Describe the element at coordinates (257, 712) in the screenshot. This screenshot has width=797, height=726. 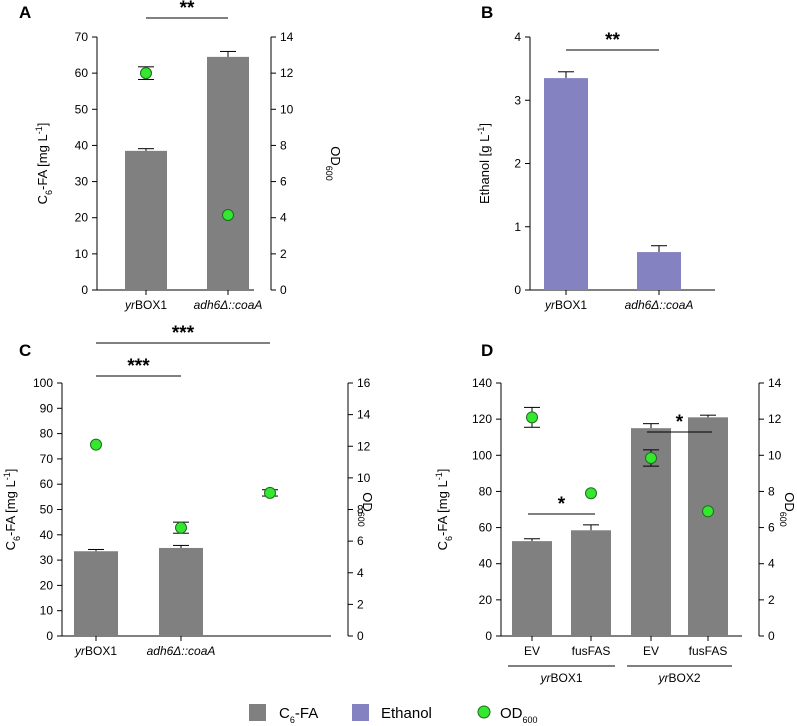
I see `legend-swatch-c6fa` at that location.